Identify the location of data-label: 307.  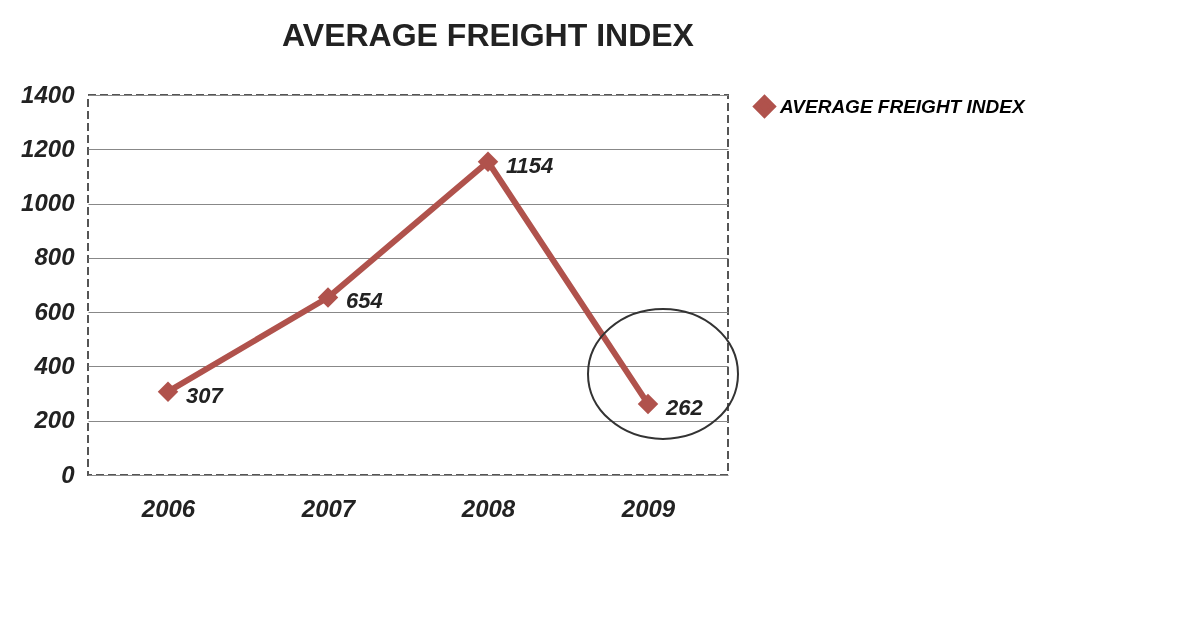
(205, 395).